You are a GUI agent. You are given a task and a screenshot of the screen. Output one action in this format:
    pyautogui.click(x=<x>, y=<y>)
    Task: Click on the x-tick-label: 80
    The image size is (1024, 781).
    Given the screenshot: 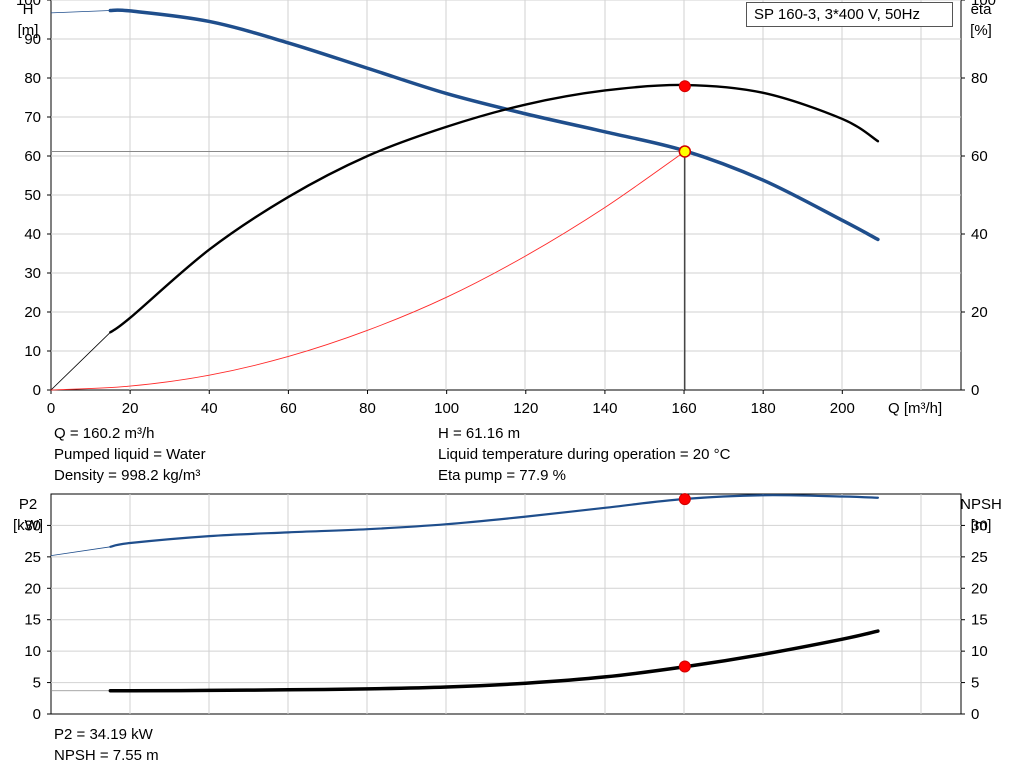 What is the action you would take?
    pyautogui.click(x=367, y=408)
    